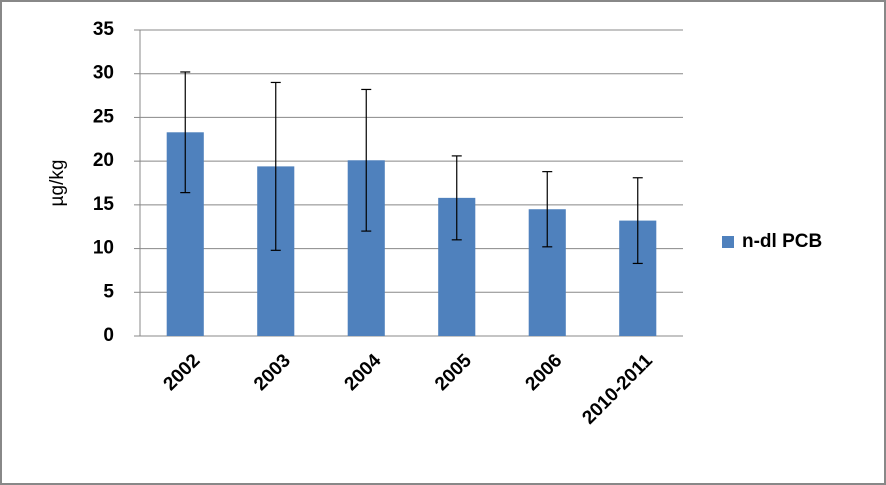  Describe the element at coordinates (782, 241) in the screenshot. I see `legend-label: n-dl PCB` at that location.